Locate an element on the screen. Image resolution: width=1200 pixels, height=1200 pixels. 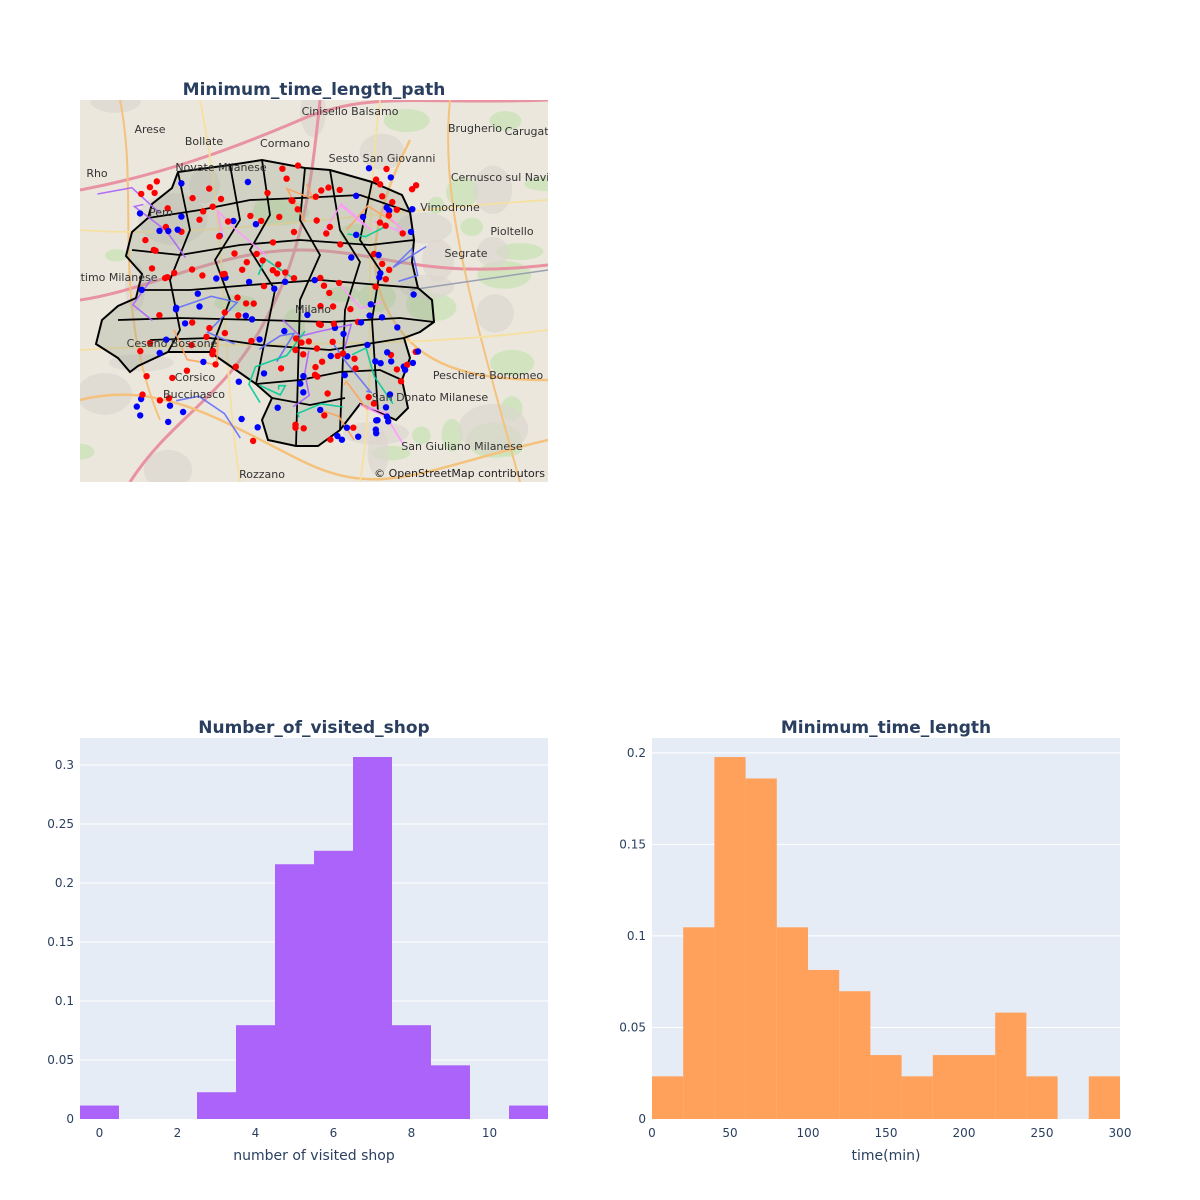
x-tick-label: 6 is located at coordinates (334, 1133).